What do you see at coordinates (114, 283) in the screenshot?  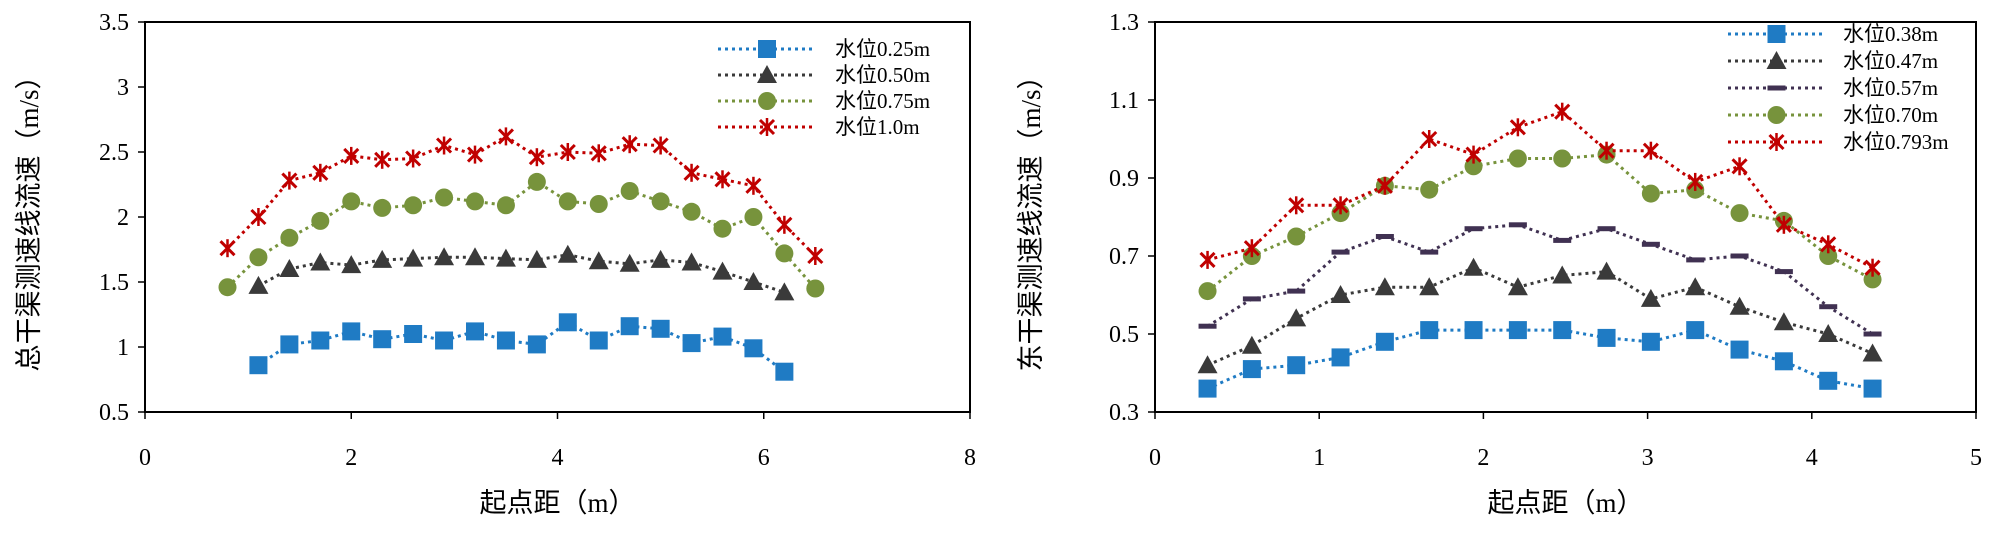 I see `y-tick-label: 1.5` at bounding box center [114, 283].